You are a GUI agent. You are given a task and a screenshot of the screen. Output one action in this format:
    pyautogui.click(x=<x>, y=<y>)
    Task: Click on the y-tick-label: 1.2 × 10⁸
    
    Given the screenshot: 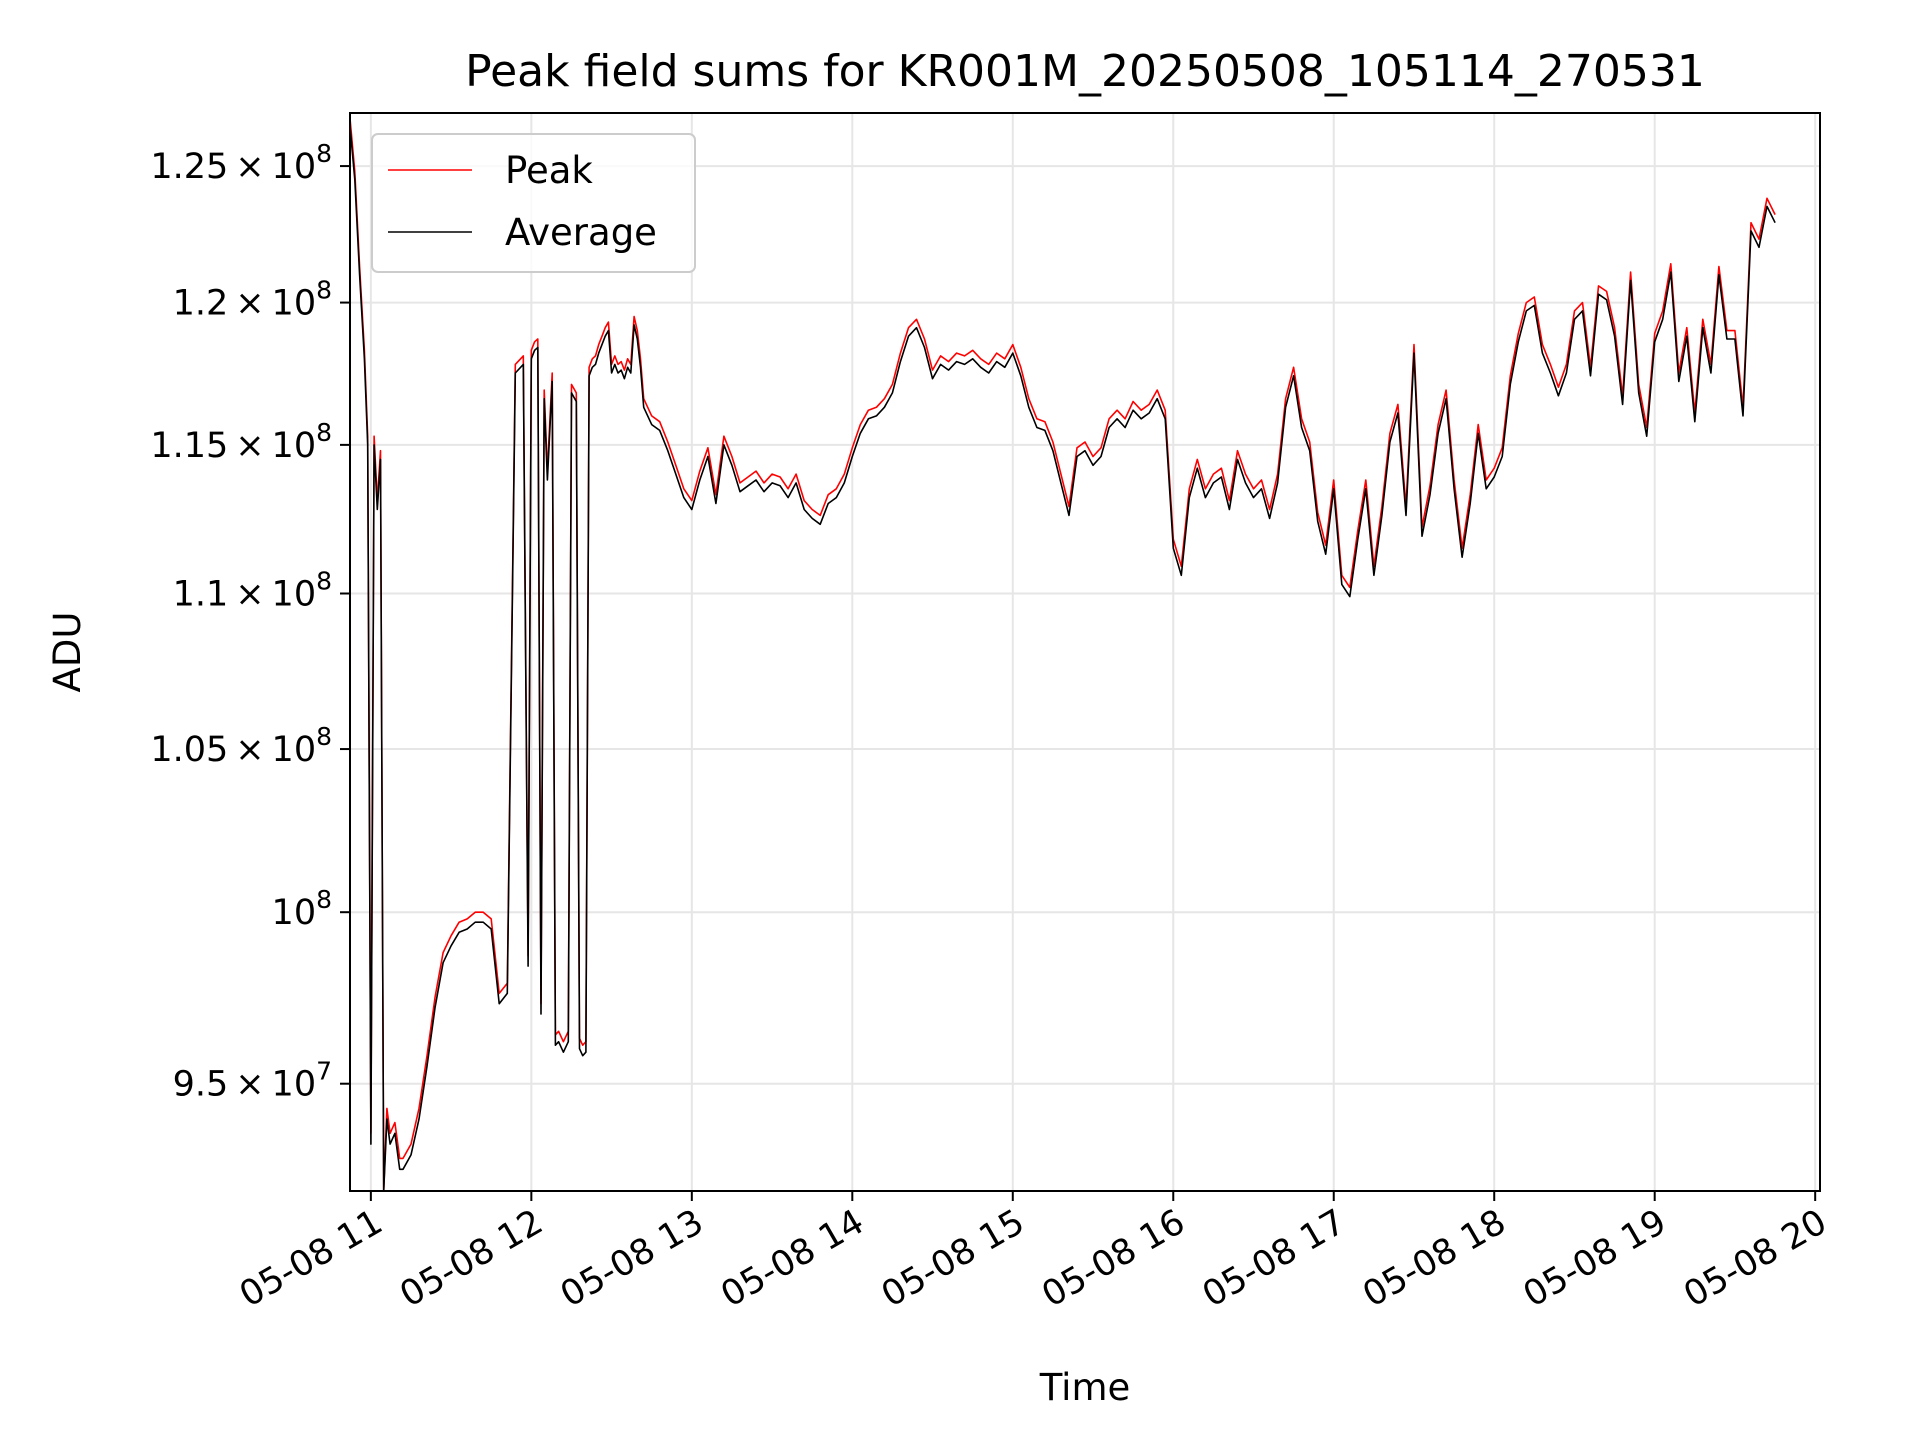 What is the action you would take?
    pyautogui.click(x=252, y=300)
    